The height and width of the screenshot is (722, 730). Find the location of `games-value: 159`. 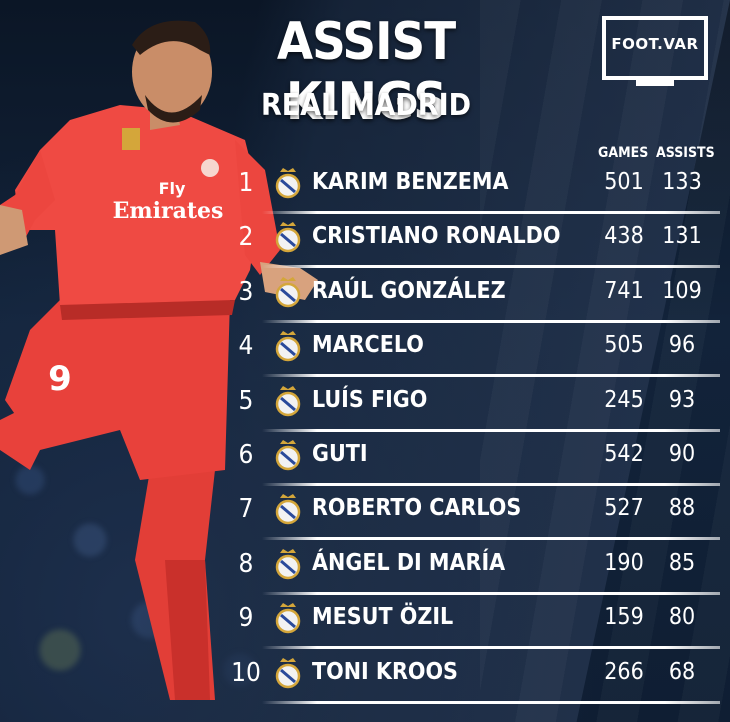

games-value: 159 is located at coordinates (624, 617).